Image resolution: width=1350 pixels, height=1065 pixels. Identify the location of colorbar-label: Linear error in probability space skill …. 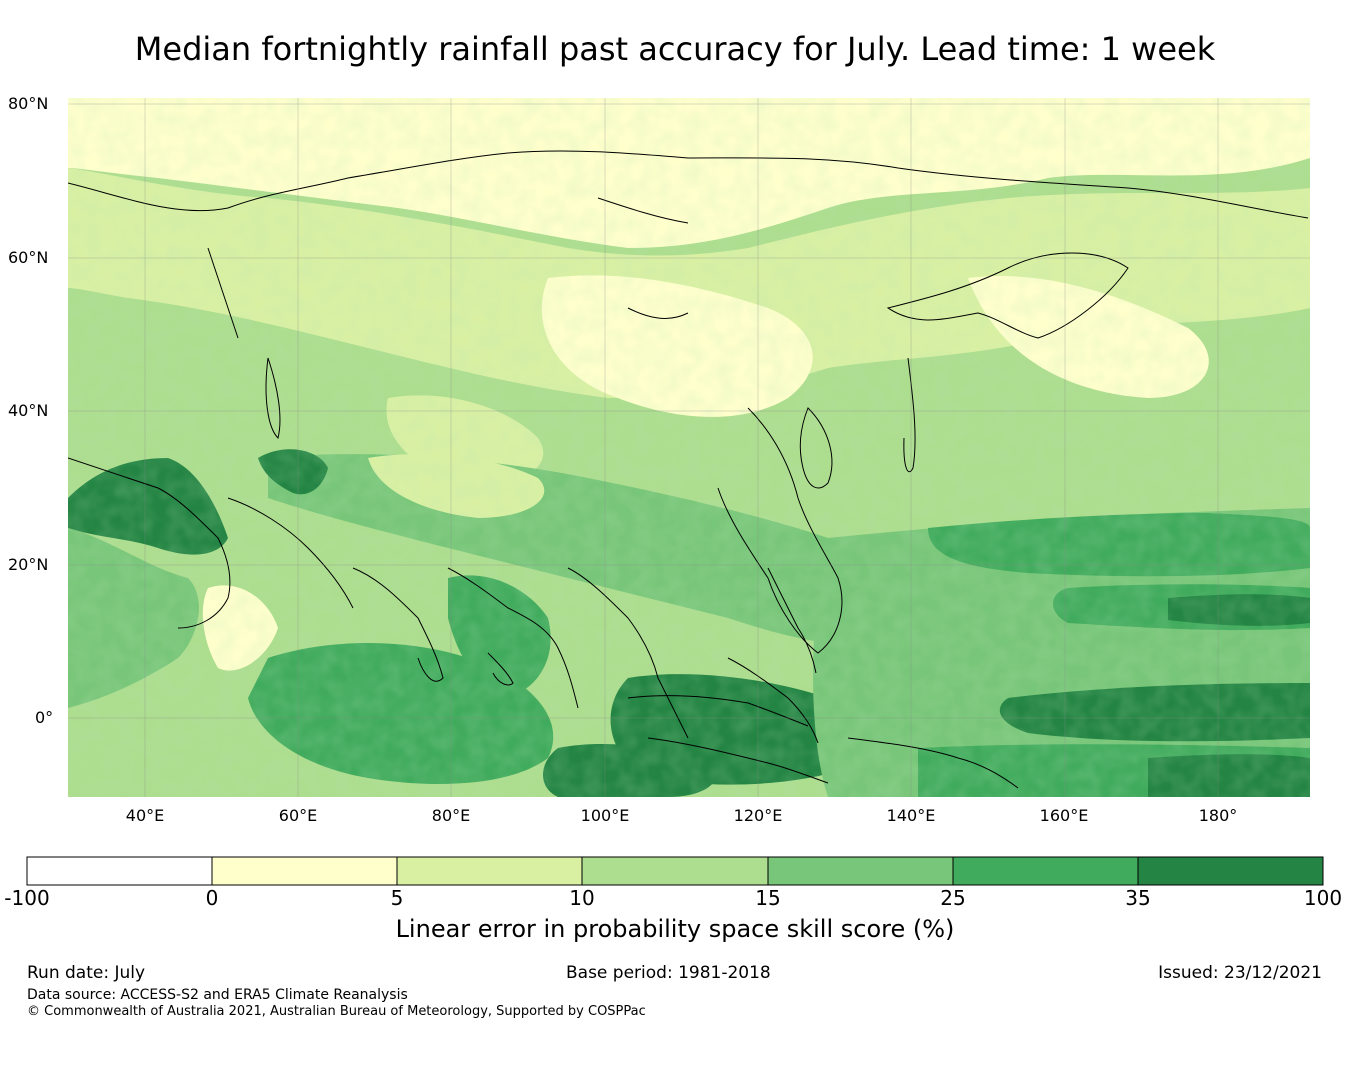
(675, 929).